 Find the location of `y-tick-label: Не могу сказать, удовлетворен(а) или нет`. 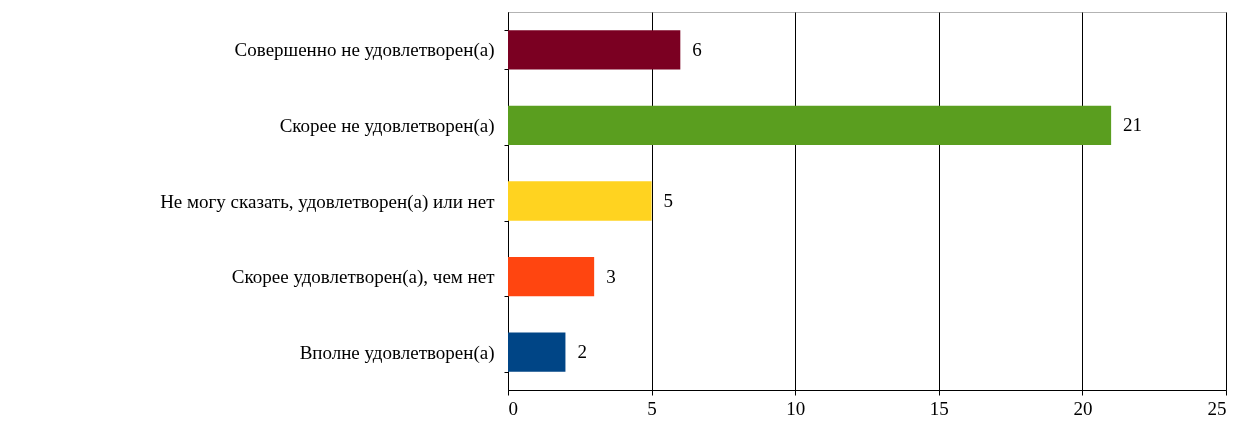

y-tick-label: Не могу сказать, удовлетворен(а) или нет is located at coordinates (328, 201).